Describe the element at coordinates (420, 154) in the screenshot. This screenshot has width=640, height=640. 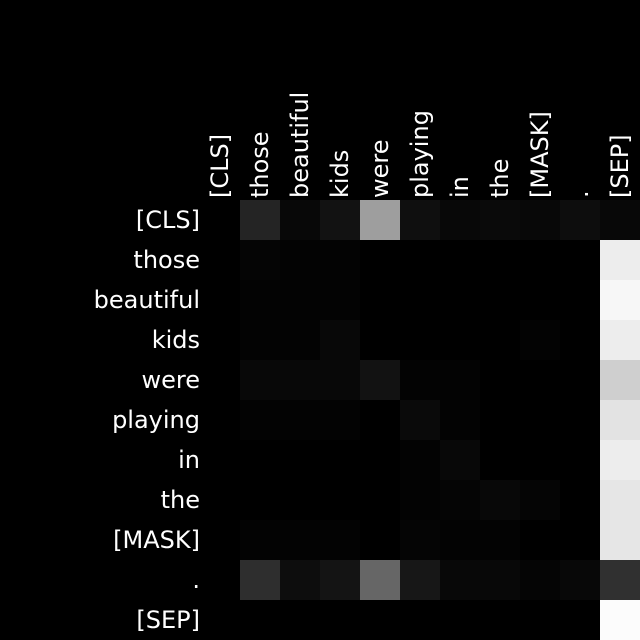
I see `column-label: playing` at that location.